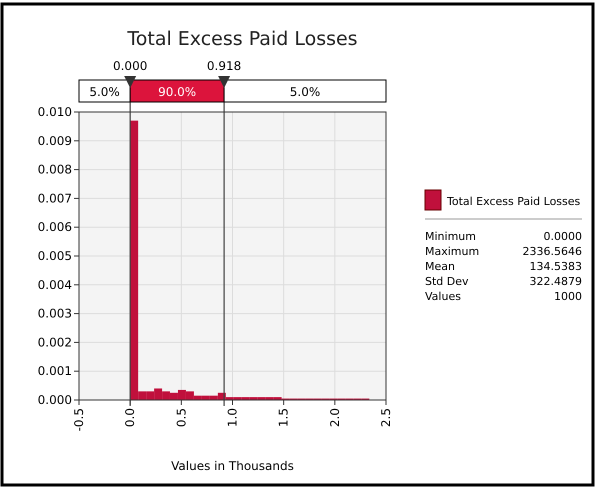 The image size is (595, 487). What do you see at coordinates (283, 418) in the screenshot?
I see `x-tick-label: 1.5` at bounding box center [283, 418].